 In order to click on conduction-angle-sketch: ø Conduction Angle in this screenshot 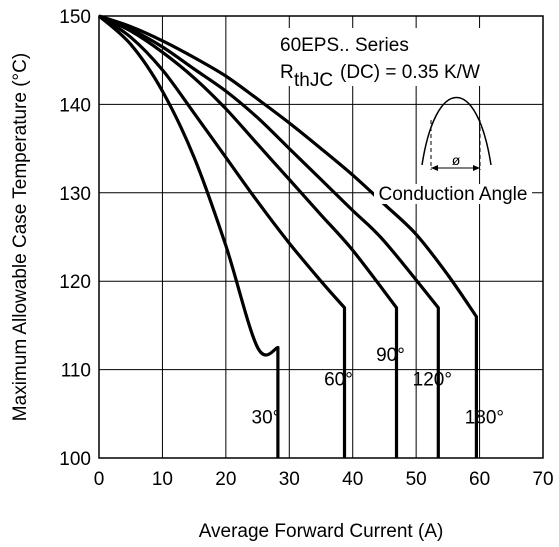, I will do `click(453, 151)`.